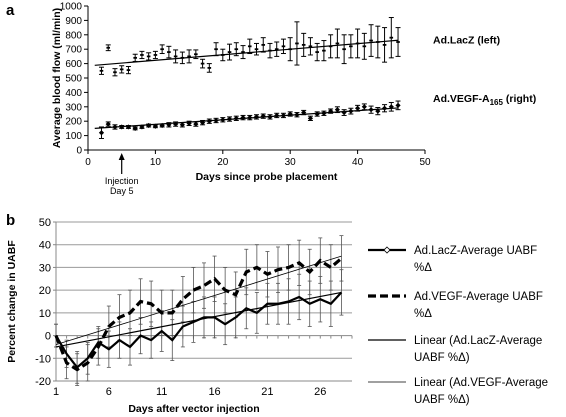 The image size is (566, 417). What do you see at coordinates (475, 251) in the screenshot?
I see `panel-b-legend-label: Ad.LacZ-Average UABF` at bounding box center [475, 251].